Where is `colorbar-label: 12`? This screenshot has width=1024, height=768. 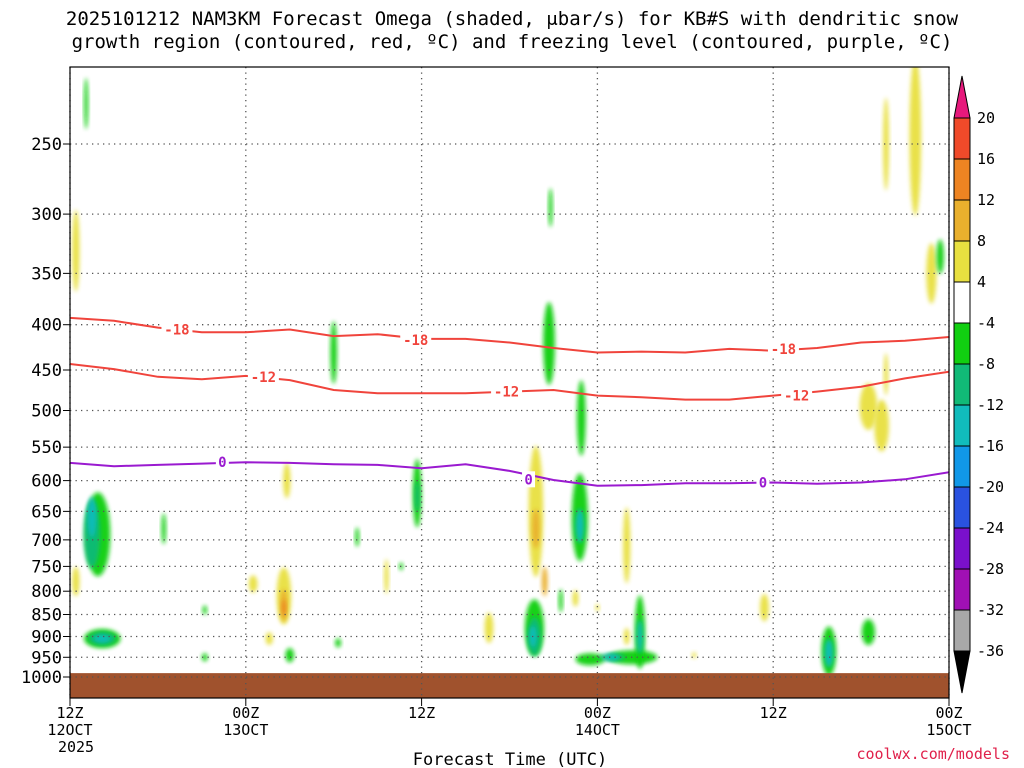
colorbar-label: 12 is located at coordinates (986, 200).